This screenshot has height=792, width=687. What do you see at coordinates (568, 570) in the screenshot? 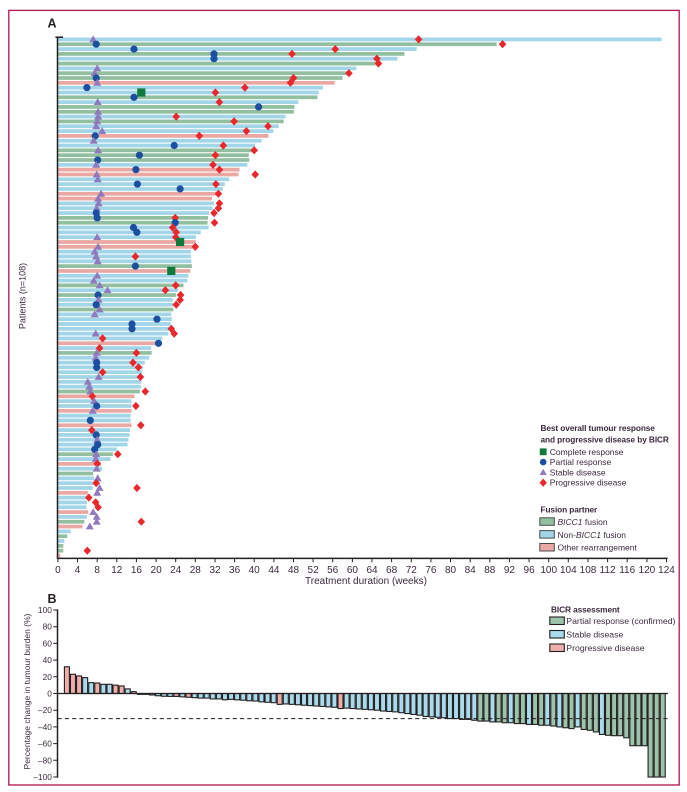
I see `svg-text: 104` at bounding box center [568, 570].